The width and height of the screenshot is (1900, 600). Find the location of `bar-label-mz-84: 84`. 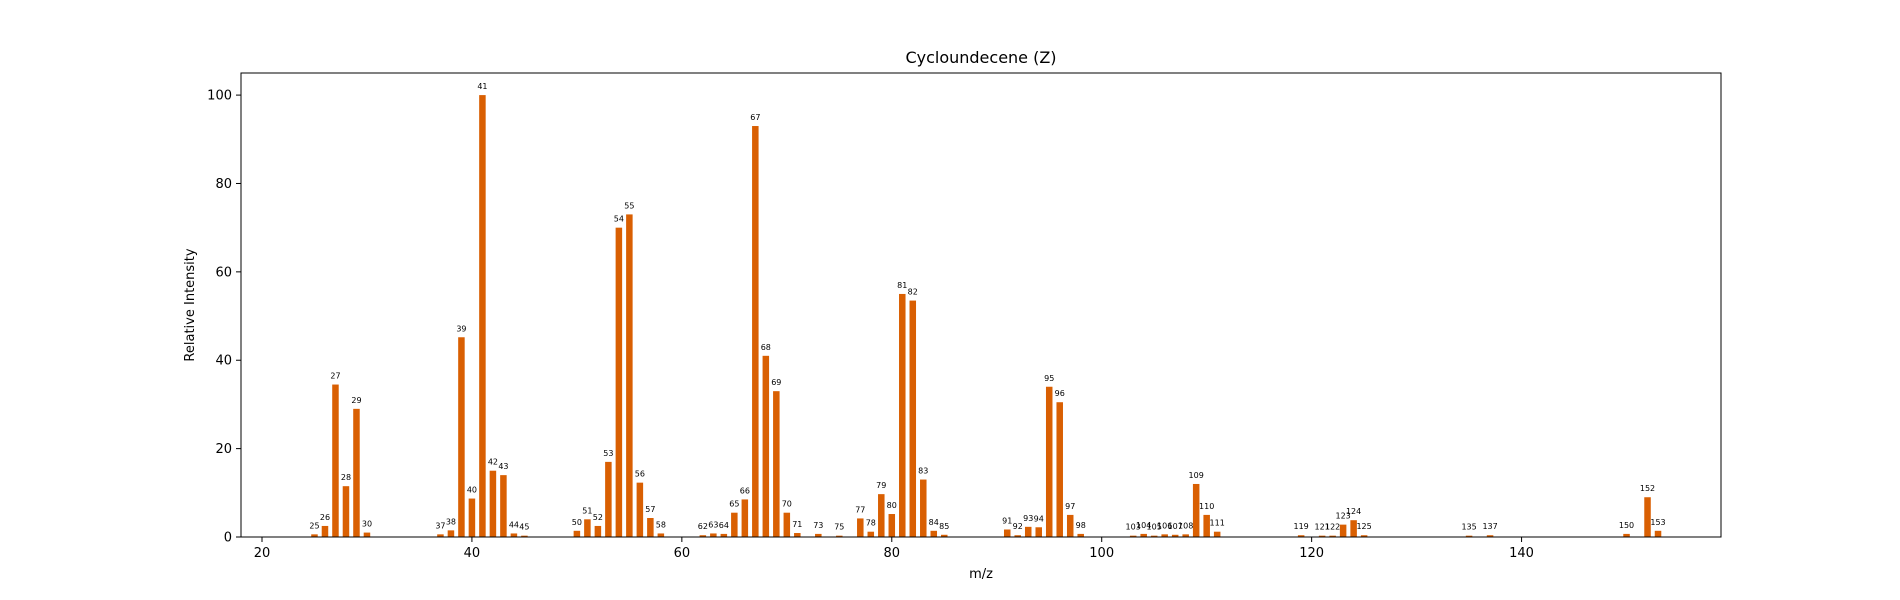

bar-label-mz-84: 84 is located at coordinates (934, 522).